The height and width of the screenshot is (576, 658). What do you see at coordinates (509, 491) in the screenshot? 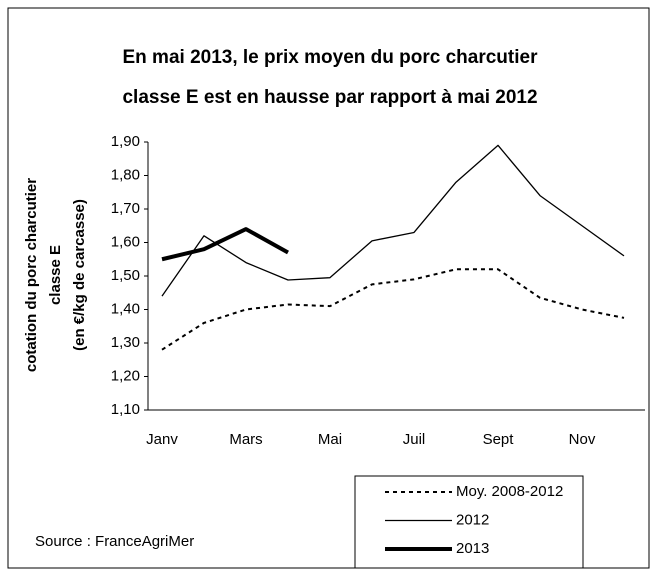
I see `legend-label: Moy. 2008-2012` at bounding box center [509, 491].